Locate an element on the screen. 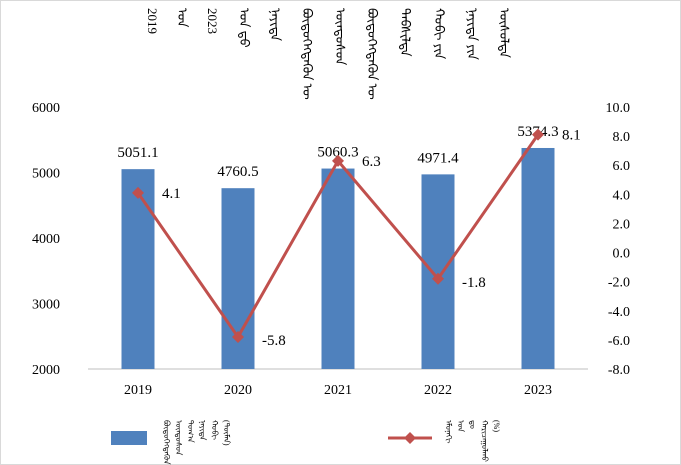 The image size is (681, 465). y-left-tick-label: 3000 is located at coordinates (46, 305).